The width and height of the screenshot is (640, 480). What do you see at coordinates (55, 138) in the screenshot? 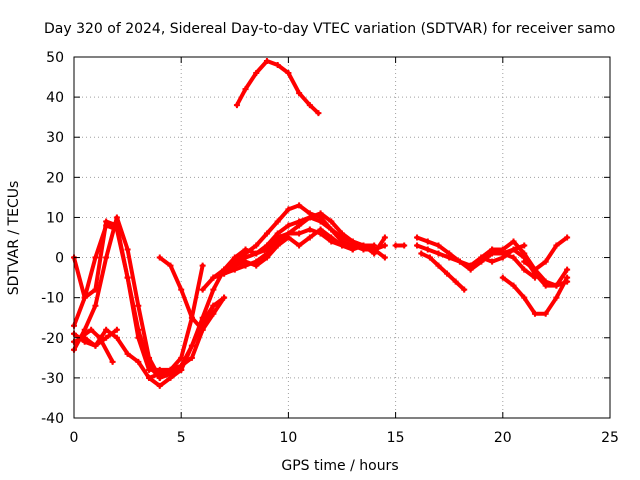
I see `y-tick-label: 30` at bounding box center [55, 138].